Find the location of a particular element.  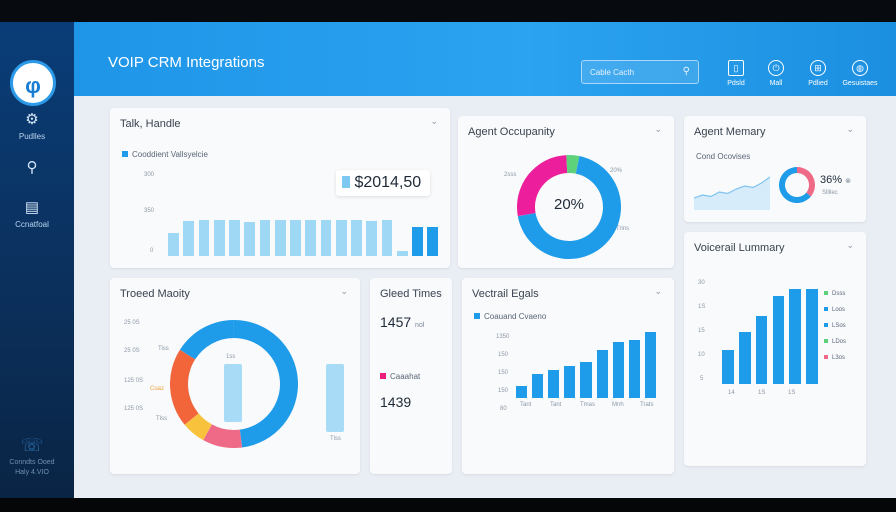

card-agent-occupancy: Agent Occupanity ⌄ 2sss 20% Trins 20% is located at coordinates (566, 192).